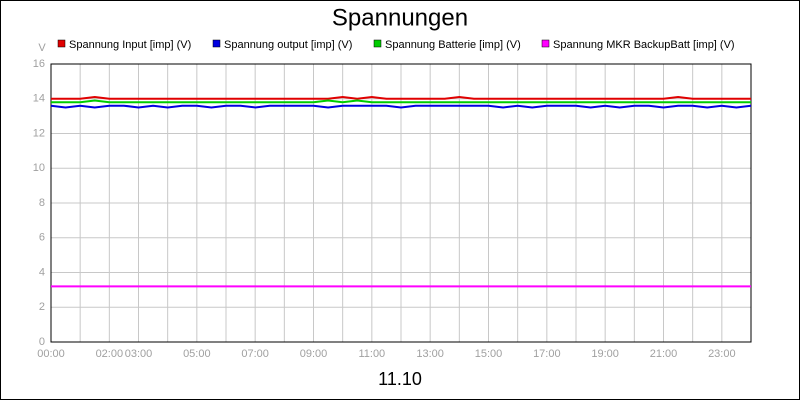 The width and height of the screenshot is (800, 400). I want to click on y-tick-label: 0, so click(42, 342).